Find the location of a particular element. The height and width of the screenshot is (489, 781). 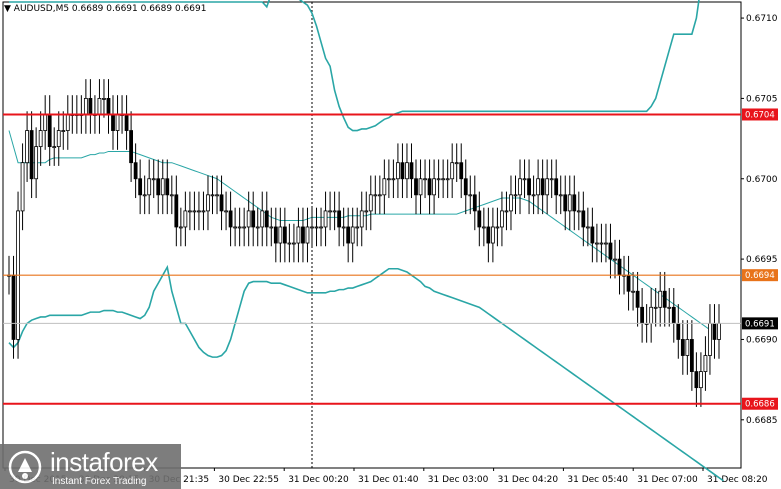

instaforex-logo-icon is located at coordinates (25, 467).